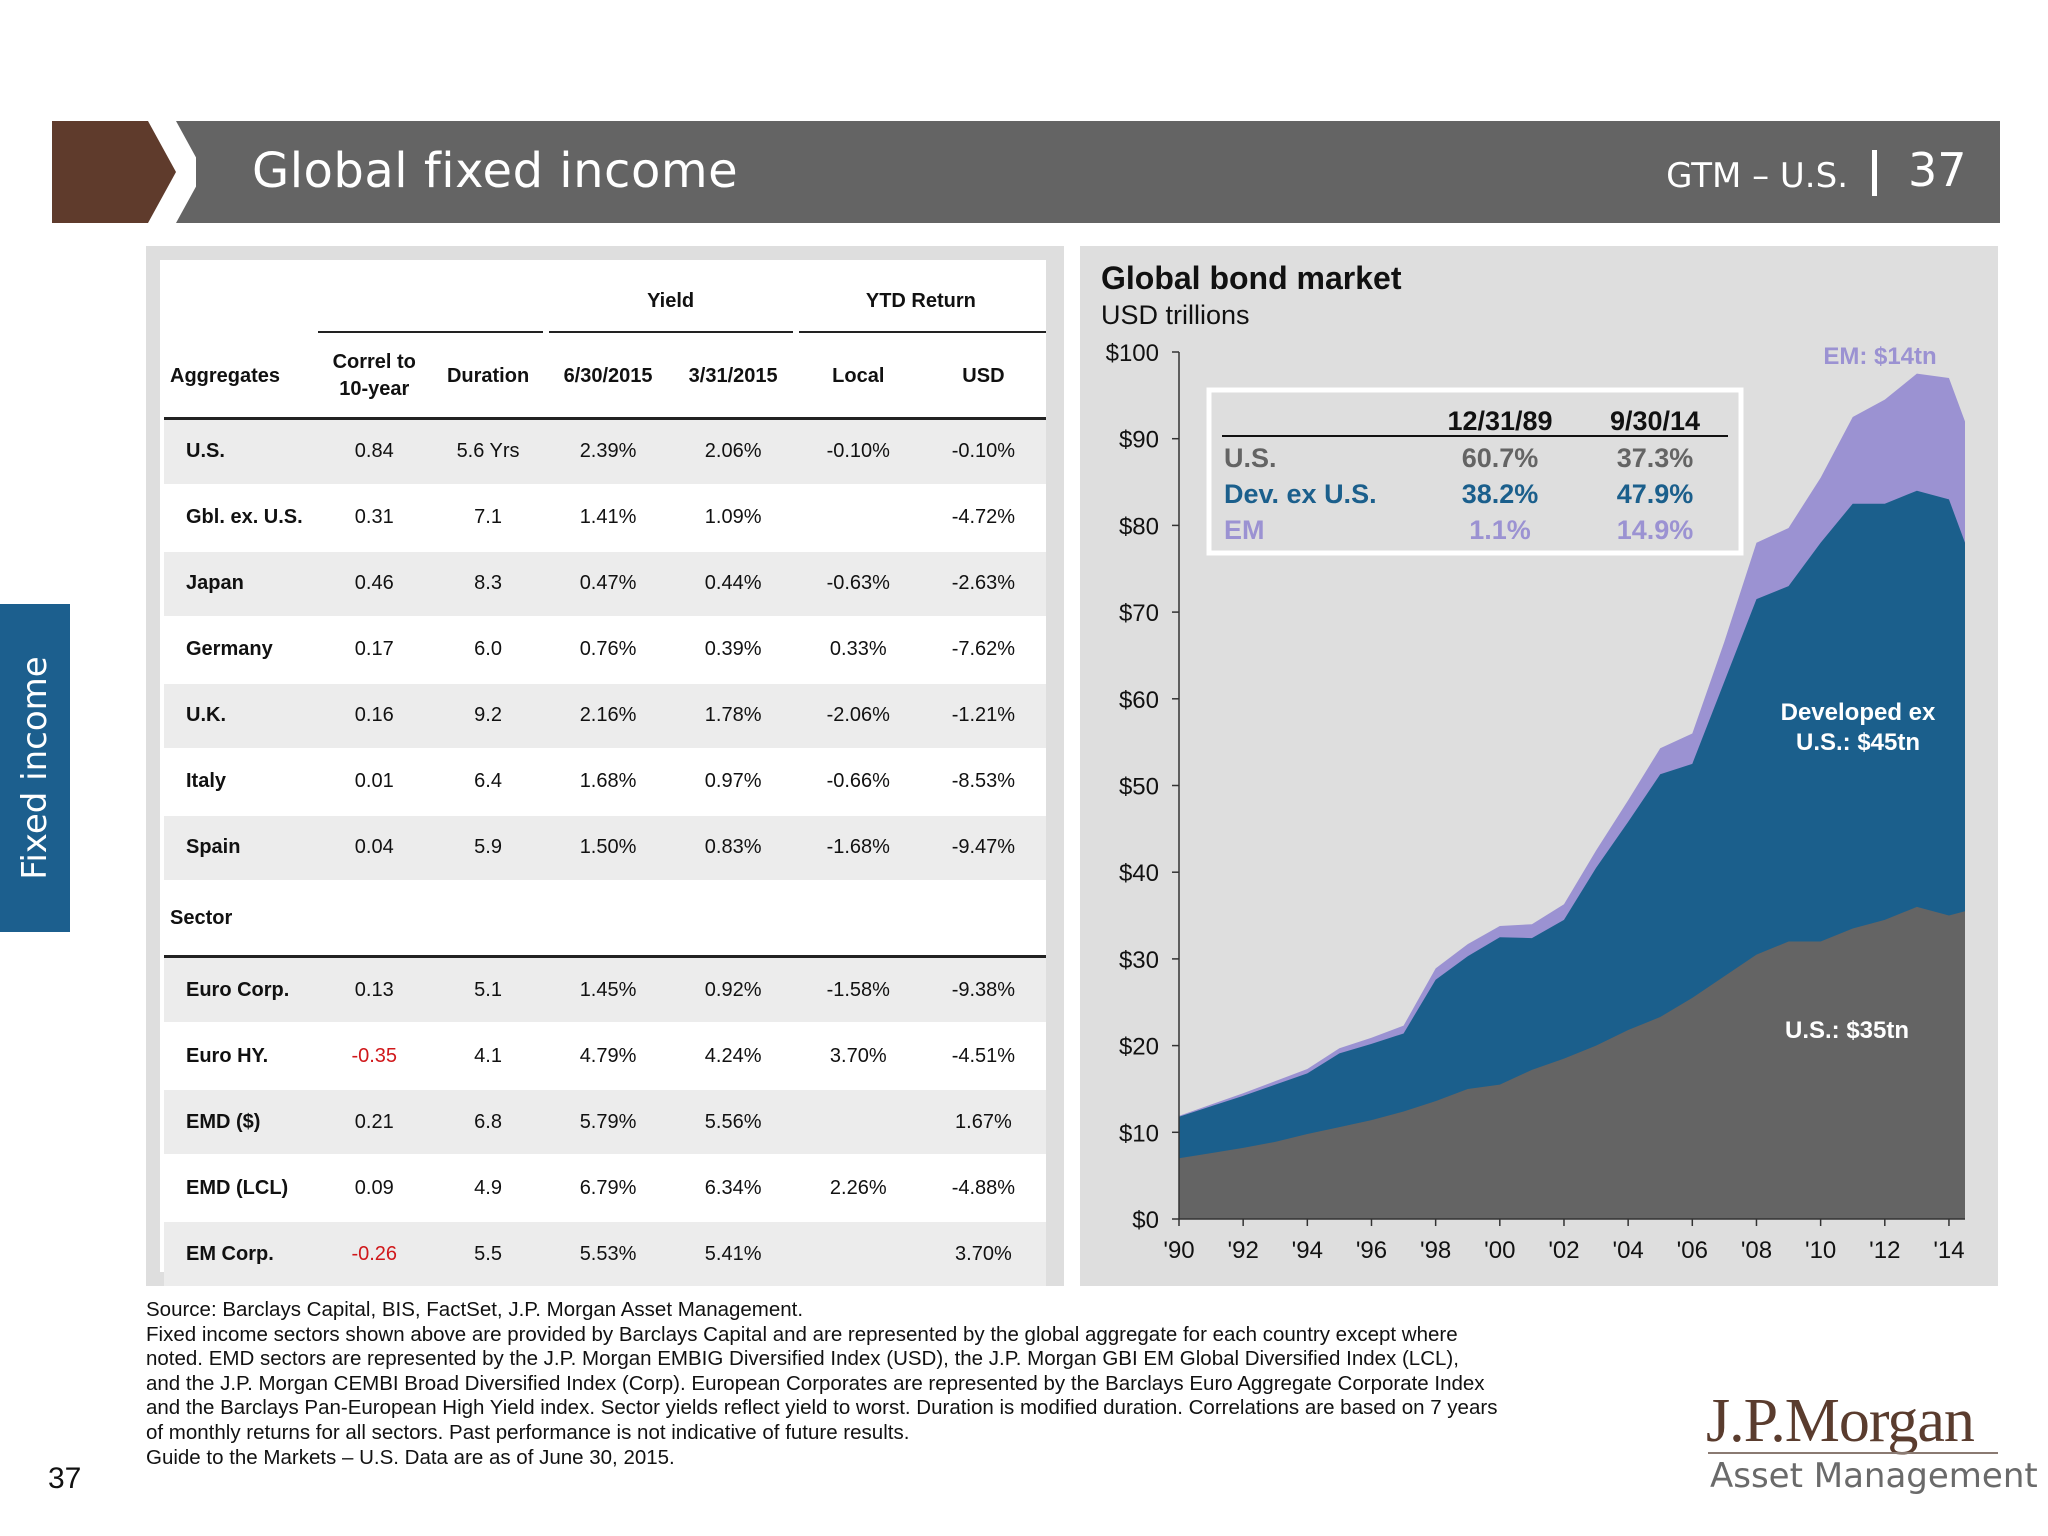 The width and height of the screenshot is (2048, 1536). Describe the element at coordinates (374, 452) in the screenshot. I see `cell-correl: 0.84` at that location.